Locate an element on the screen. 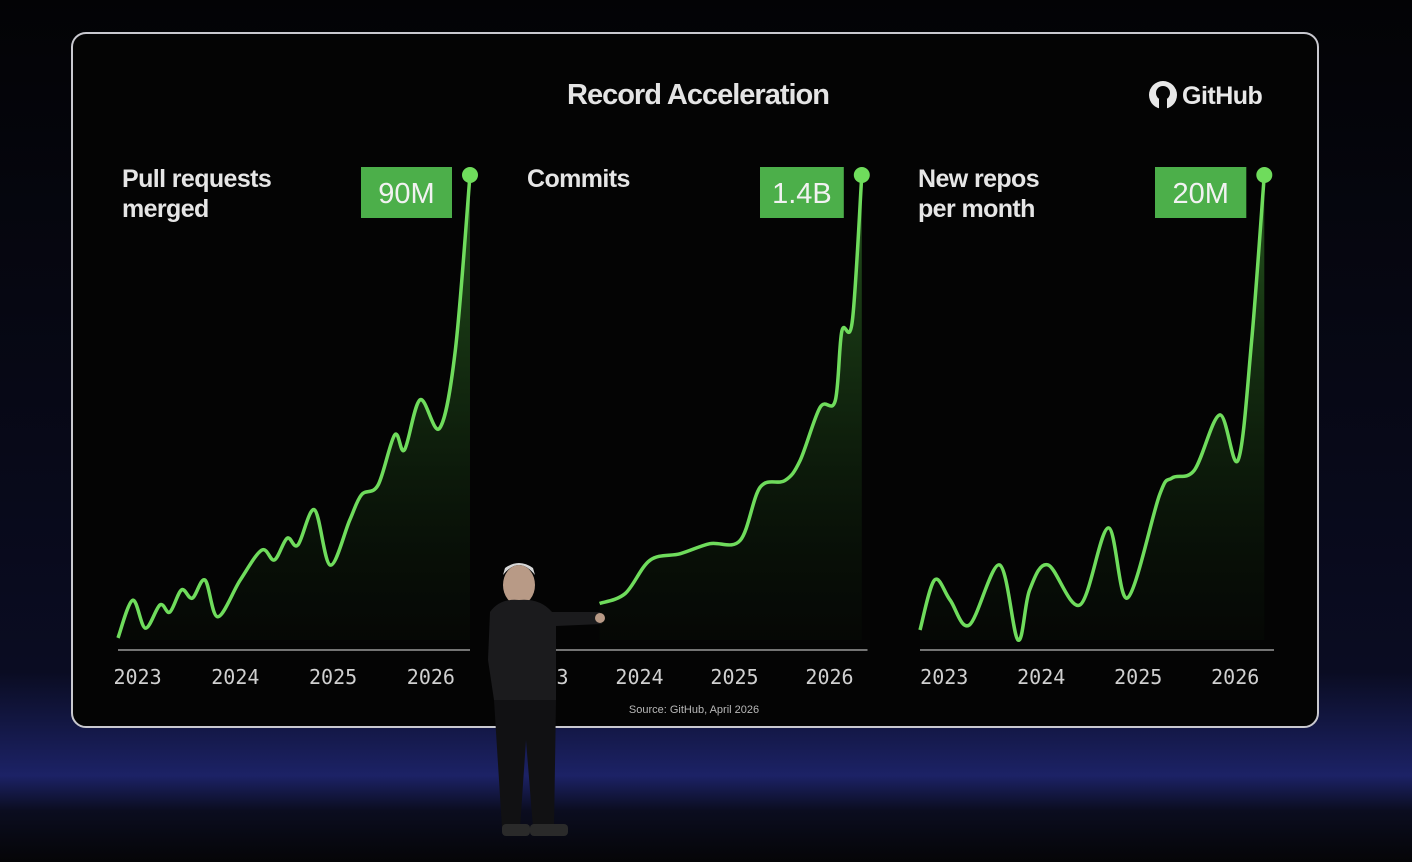  value-label: 1.4B is located at coordinates (802, 194).